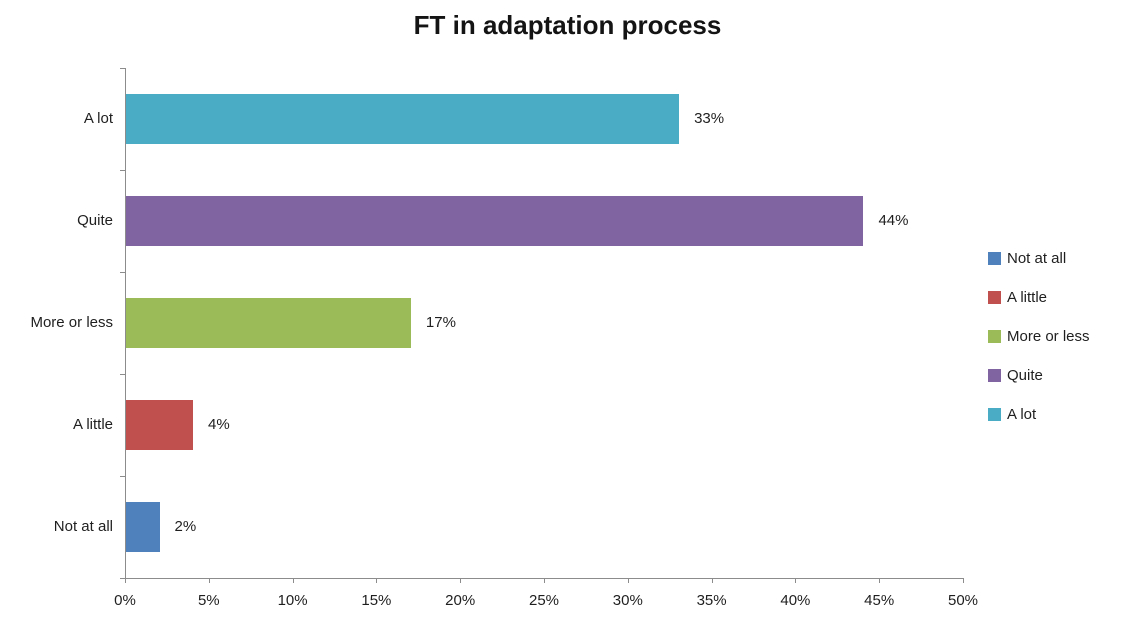 The height and width of the screenshot is (625, 1135). What do you see at coordinates (567, 25) in the screenshot?
I see `chart-title: FT in adaptation process` at bounding box center [567, 25].